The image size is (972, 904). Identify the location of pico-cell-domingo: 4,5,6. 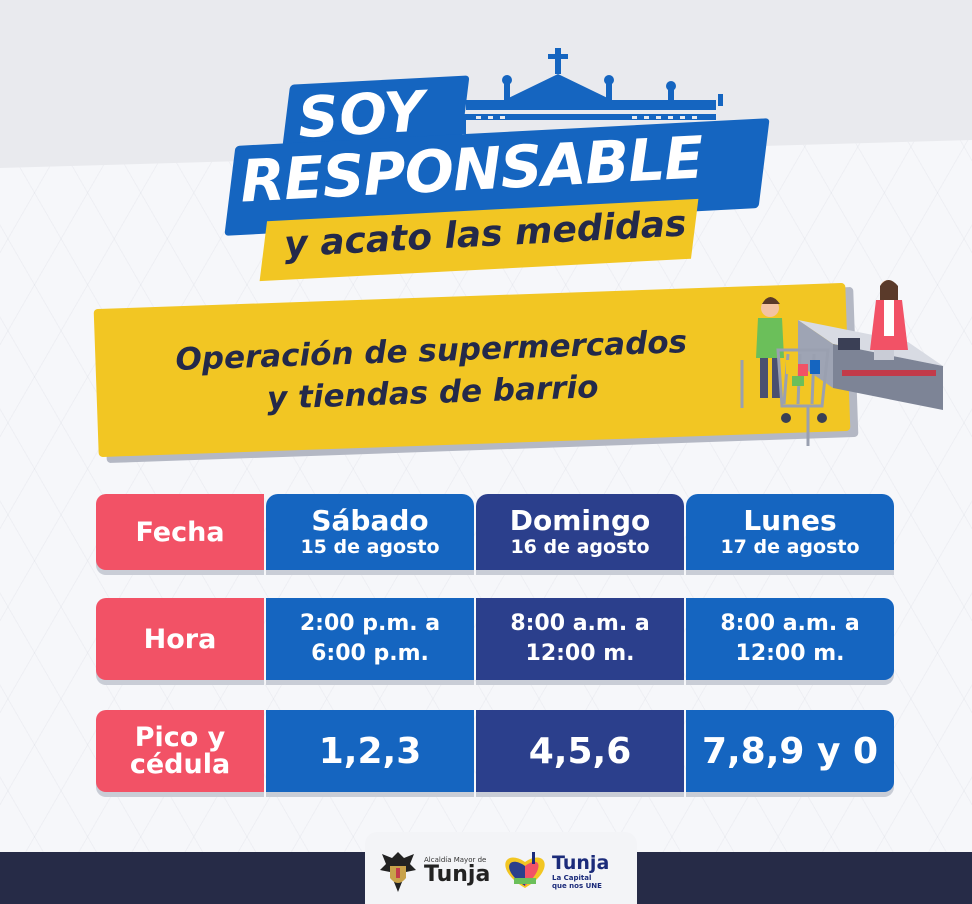
(580, 751).